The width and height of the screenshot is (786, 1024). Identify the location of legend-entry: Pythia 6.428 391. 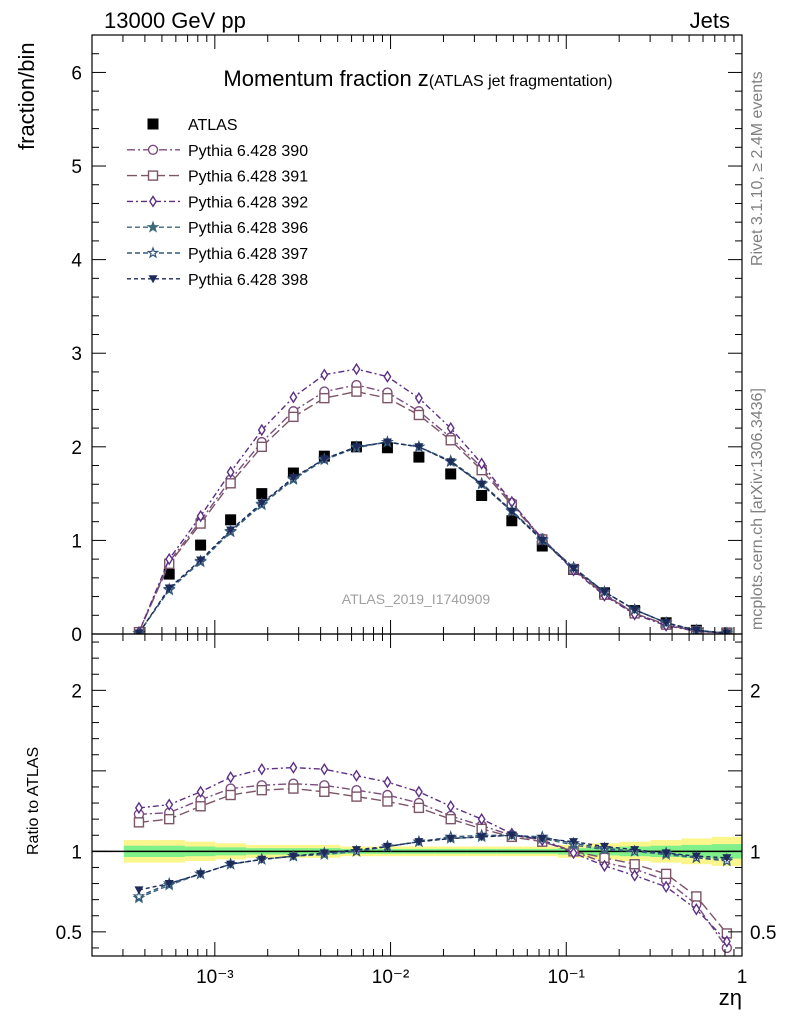
(217, 177).